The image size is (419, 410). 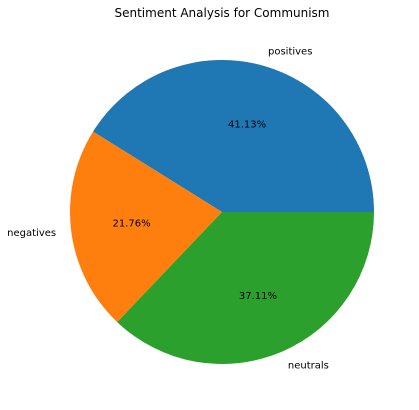 What do you see at coordinates (31, 233) in the screenshot?
I see `slice-label-negatives: negatives` at bounding box center [31, 233].